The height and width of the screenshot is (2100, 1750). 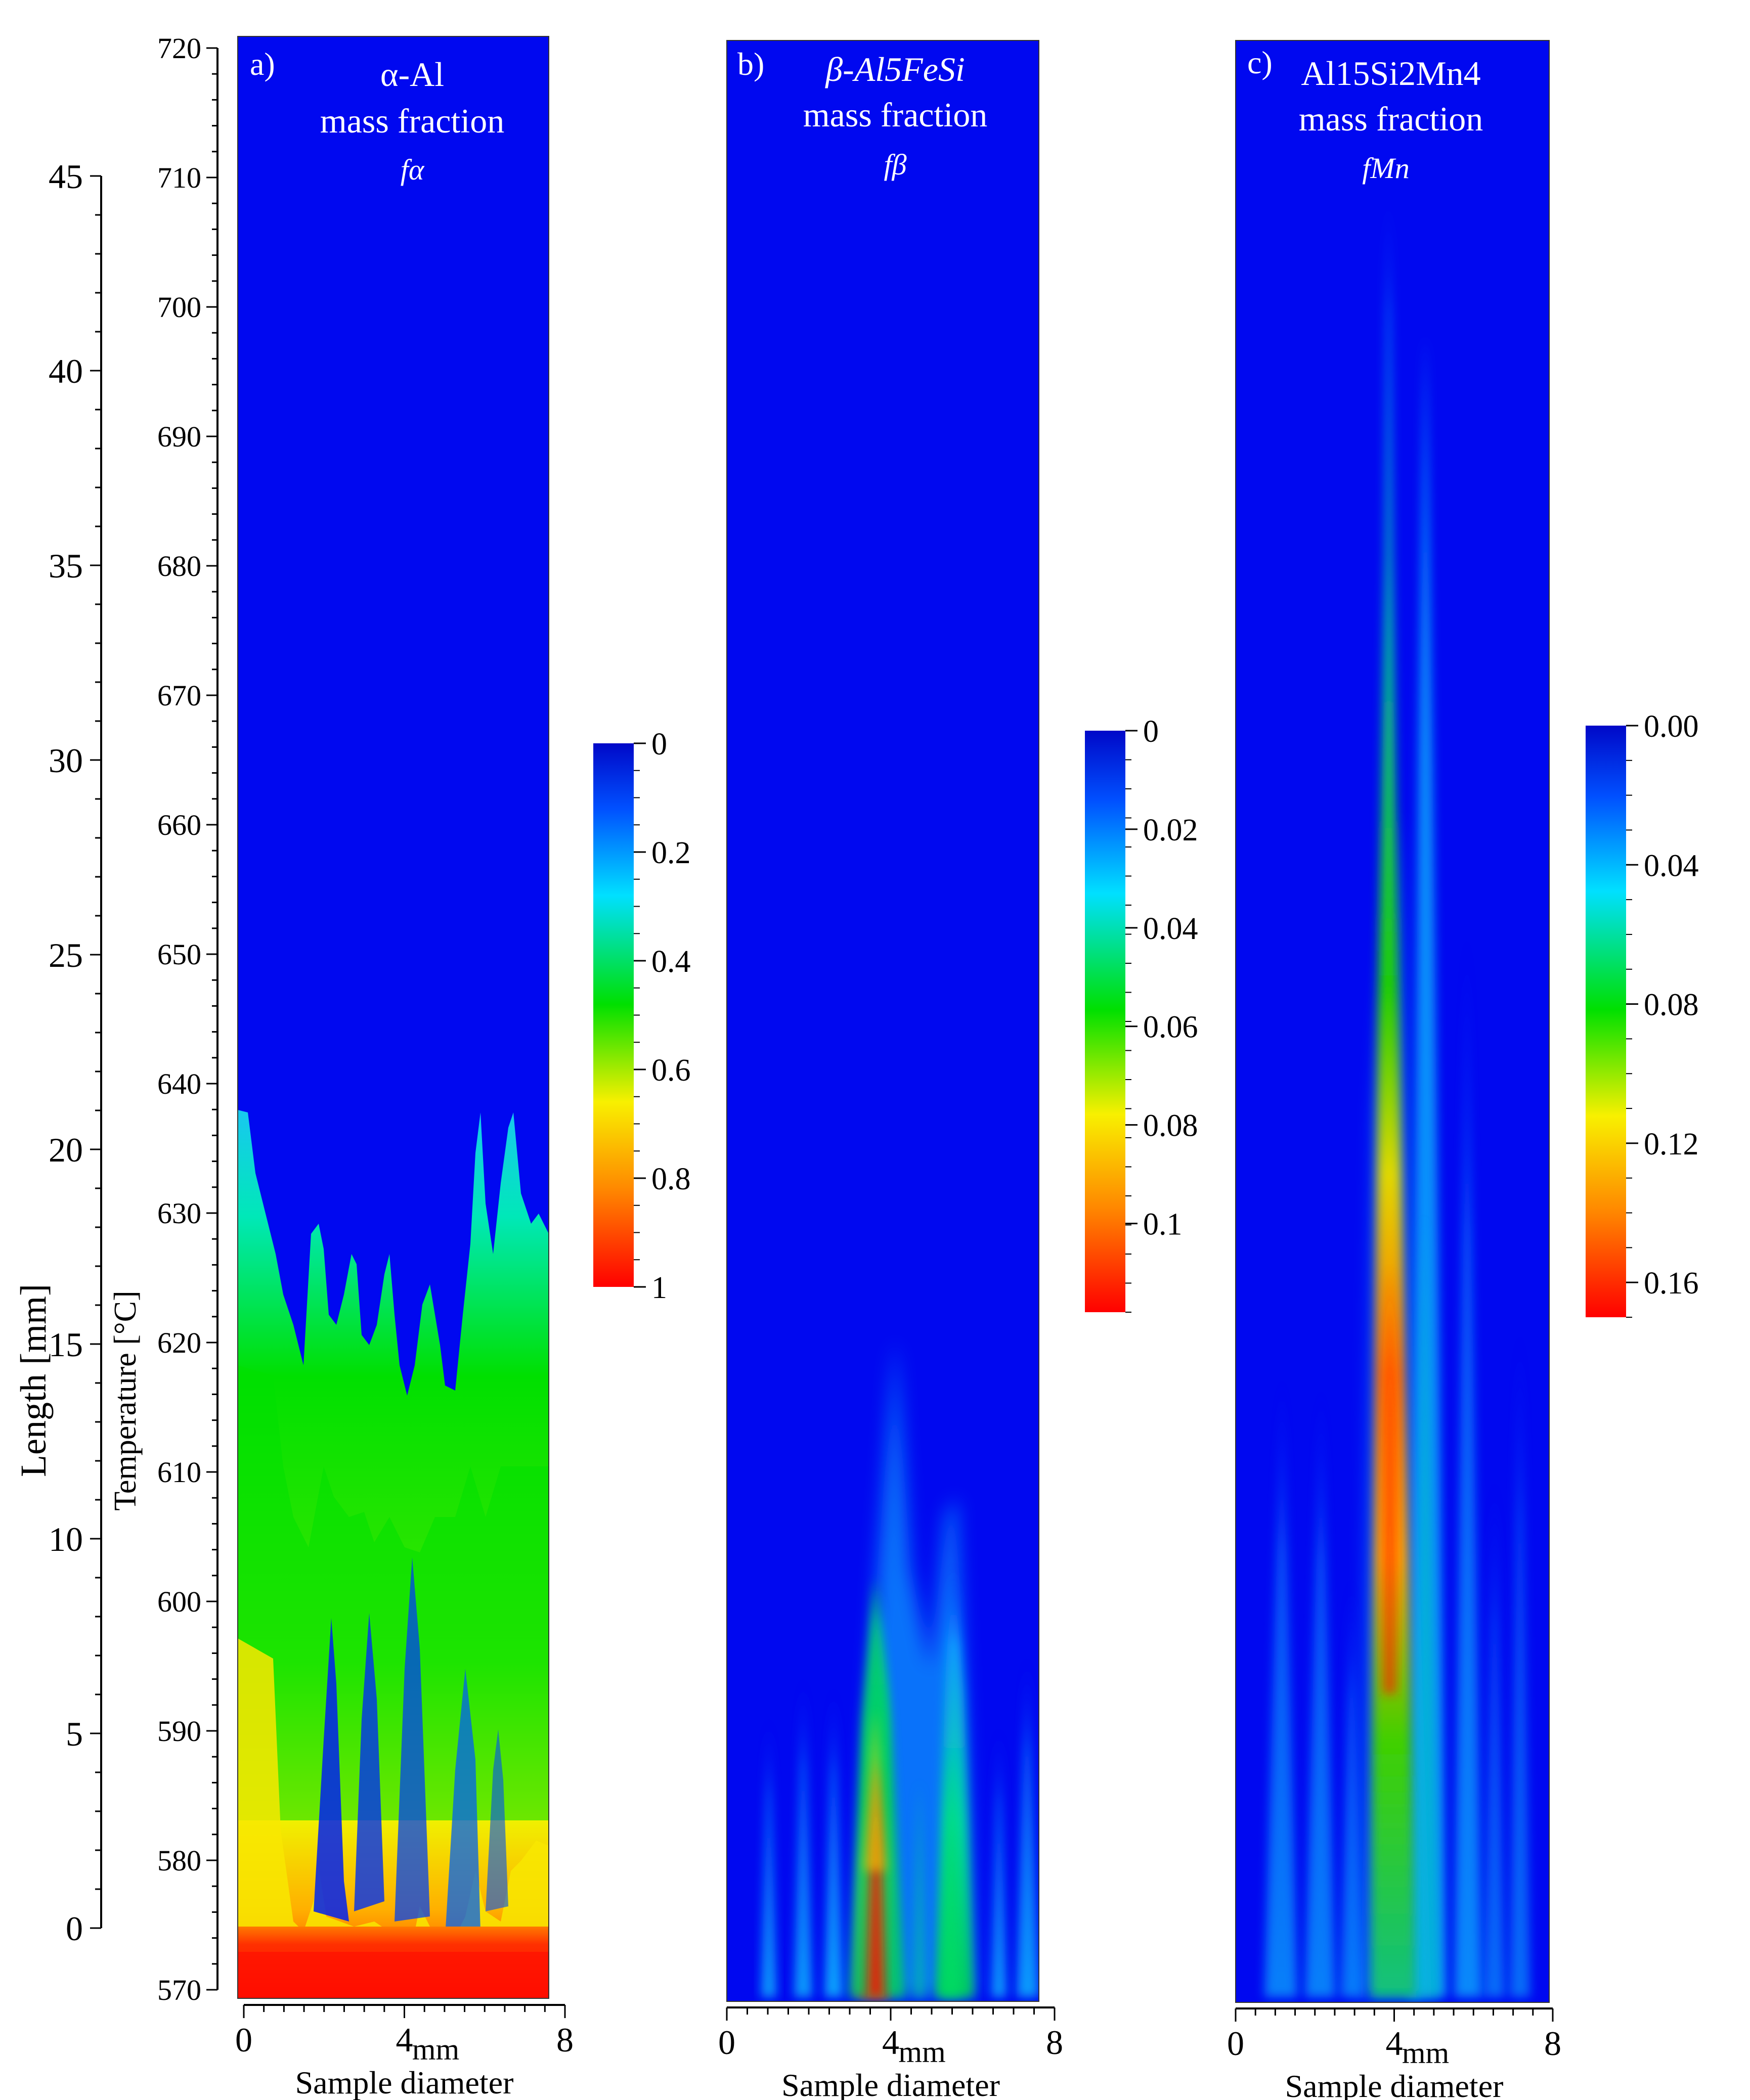 I want to click on colorbar-tick-label: 0.2, so click(x=671, y=853).